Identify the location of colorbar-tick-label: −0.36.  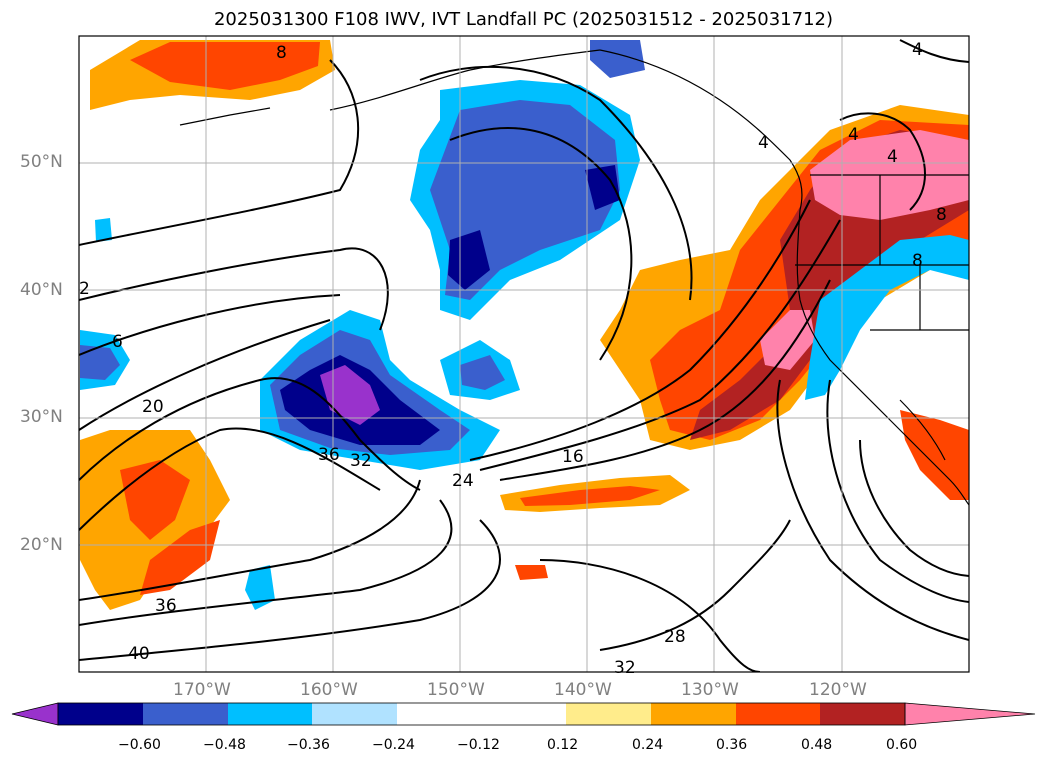
(308, 745).